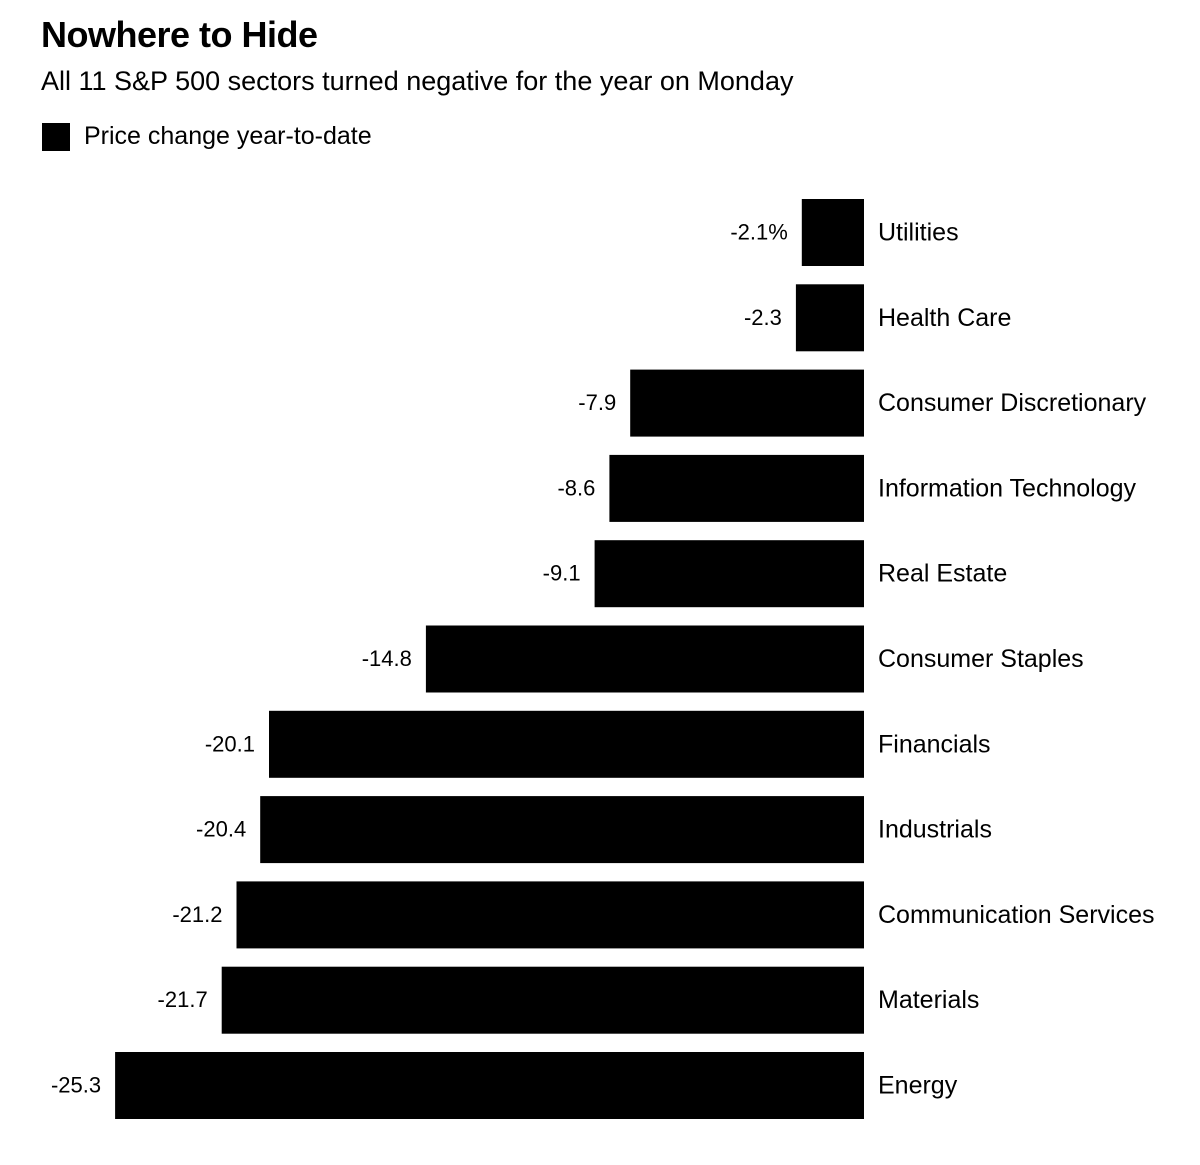  Describe the element at coordinates (576, 487) in the screenshot. I see `value-label: -8.6` at that location.